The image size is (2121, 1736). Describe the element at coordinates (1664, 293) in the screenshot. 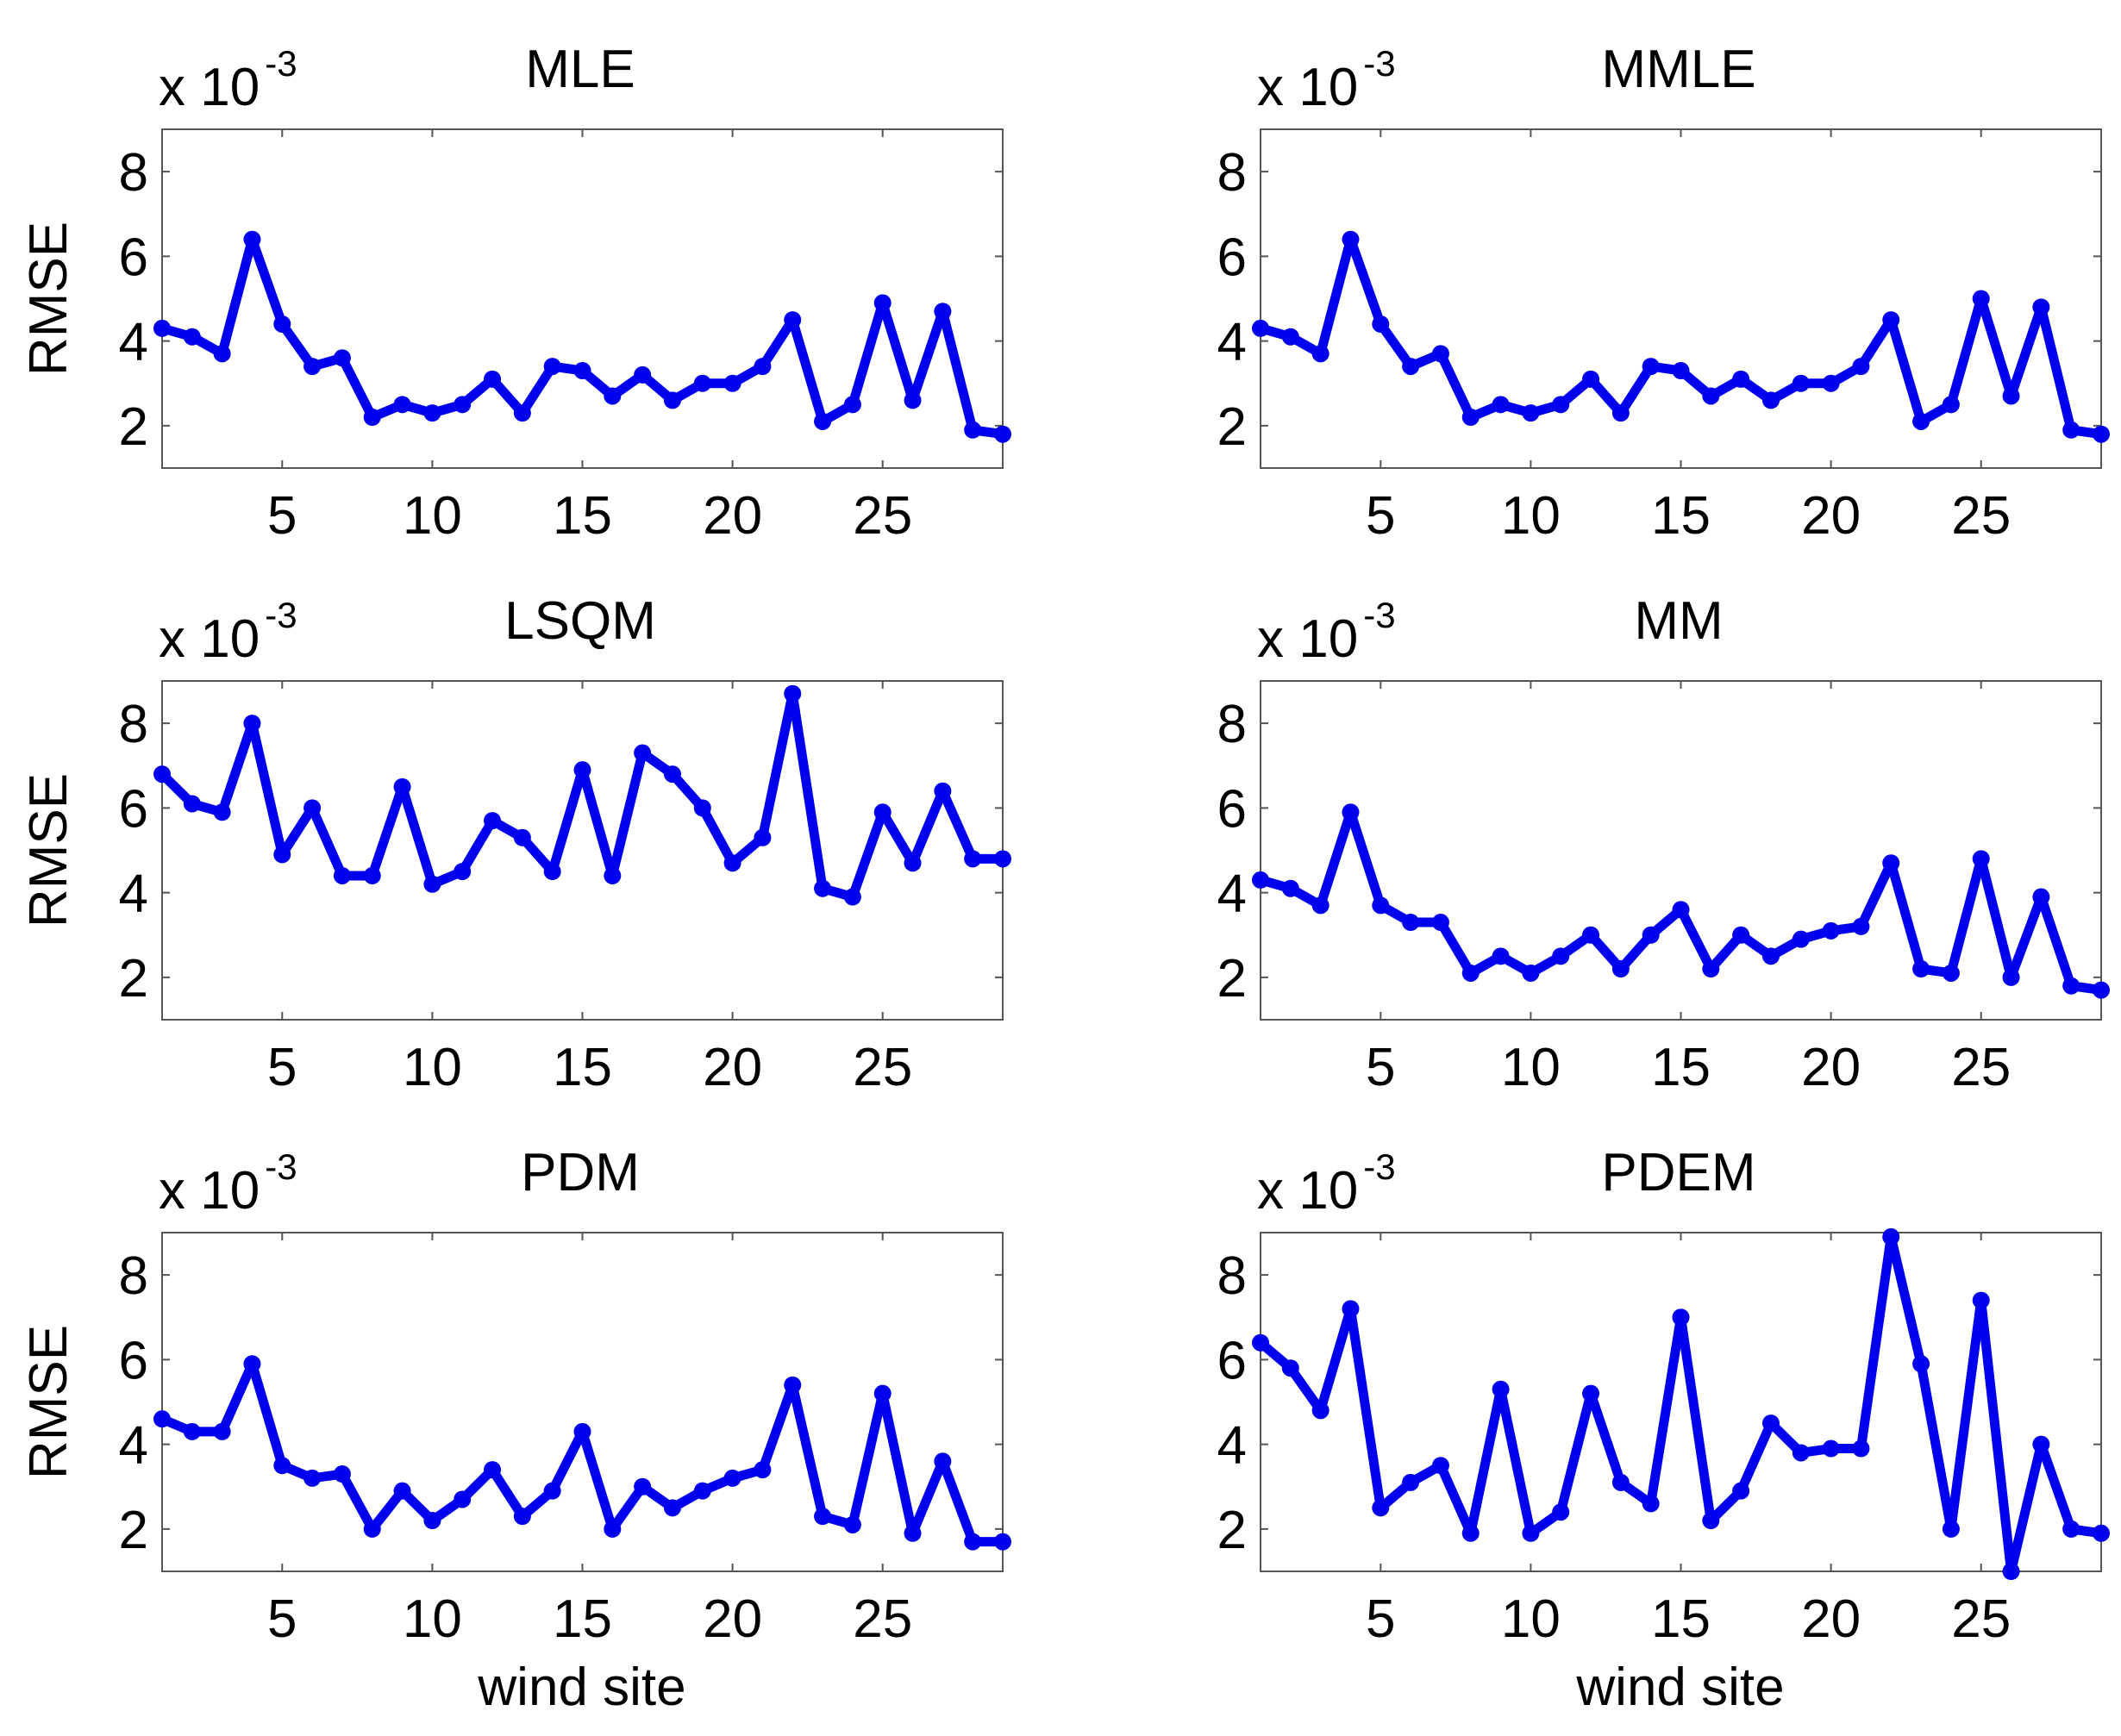

I see `chart-panel-mmle: 2 4 6 8 5 10 15 20 25 MMLE x 10 -3` at that location.